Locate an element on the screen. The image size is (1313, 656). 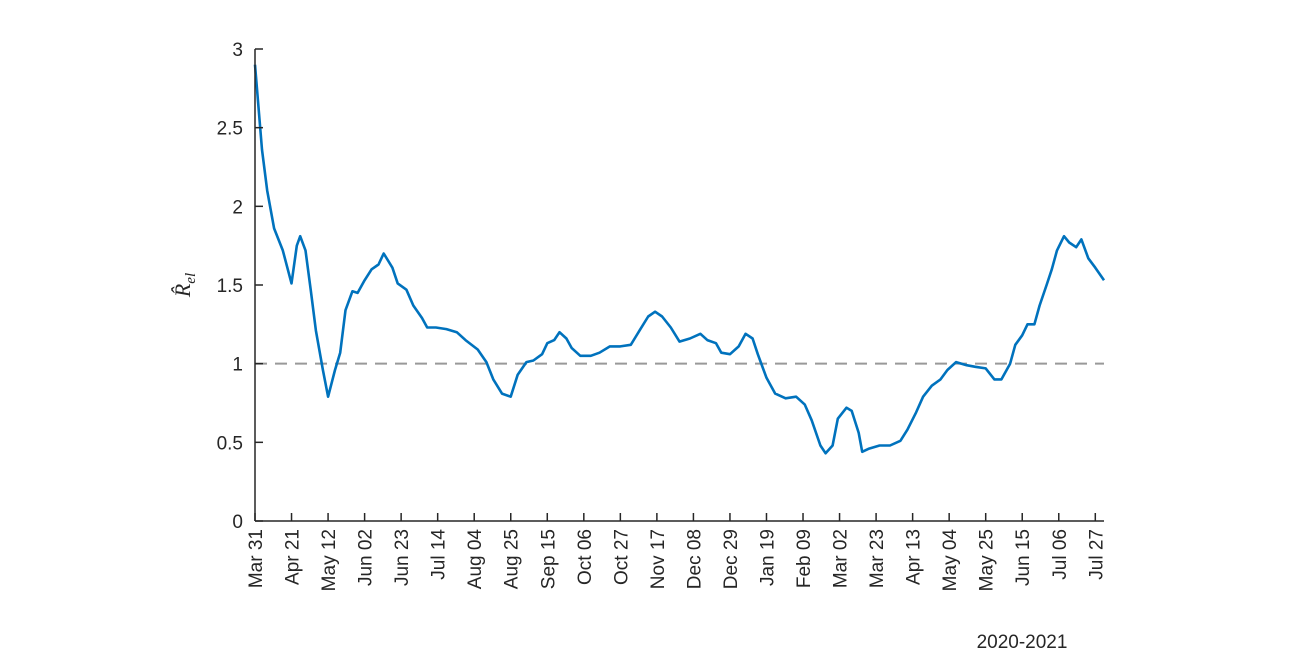
x-tick-label: Dec 08 is located at coordinates (694, 559).